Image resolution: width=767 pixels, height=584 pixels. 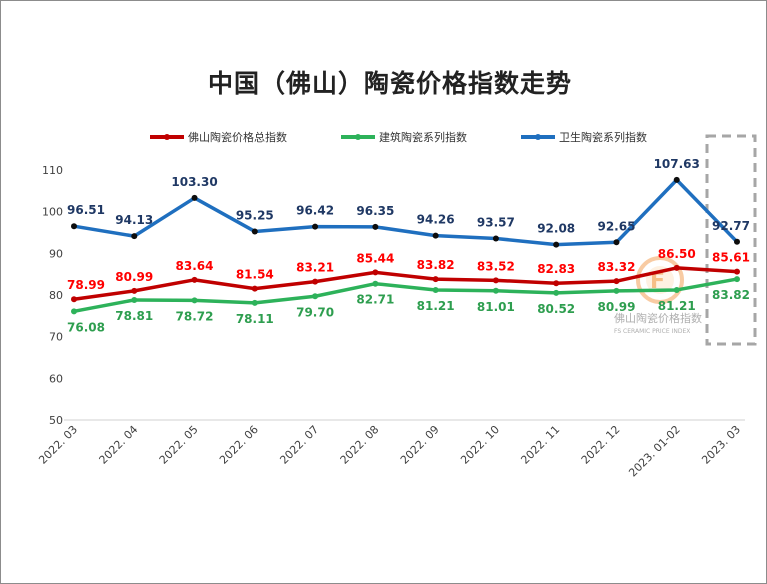 I want to click on data-label: 83.32, so click(x=616, y=267).